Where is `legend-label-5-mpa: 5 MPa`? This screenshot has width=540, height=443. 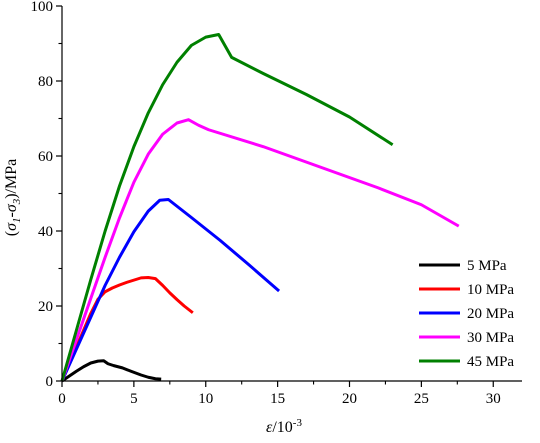
legend-label-5-mpa: 5 MPa is located at coordinates (487, 266).